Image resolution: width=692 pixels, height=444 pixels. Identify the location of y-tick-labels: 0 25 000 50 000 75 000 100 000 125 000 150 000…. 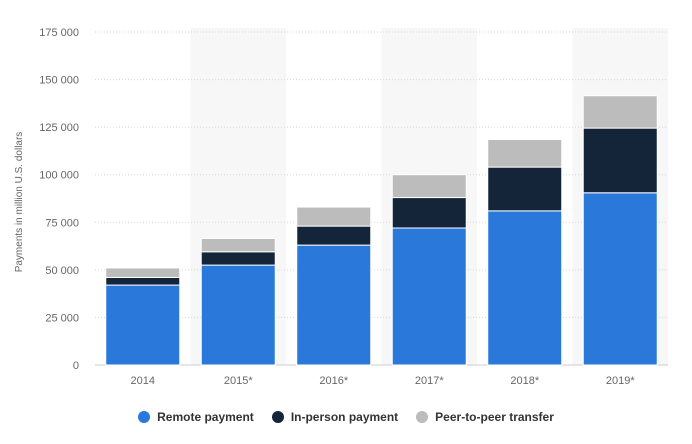
(59, 199).